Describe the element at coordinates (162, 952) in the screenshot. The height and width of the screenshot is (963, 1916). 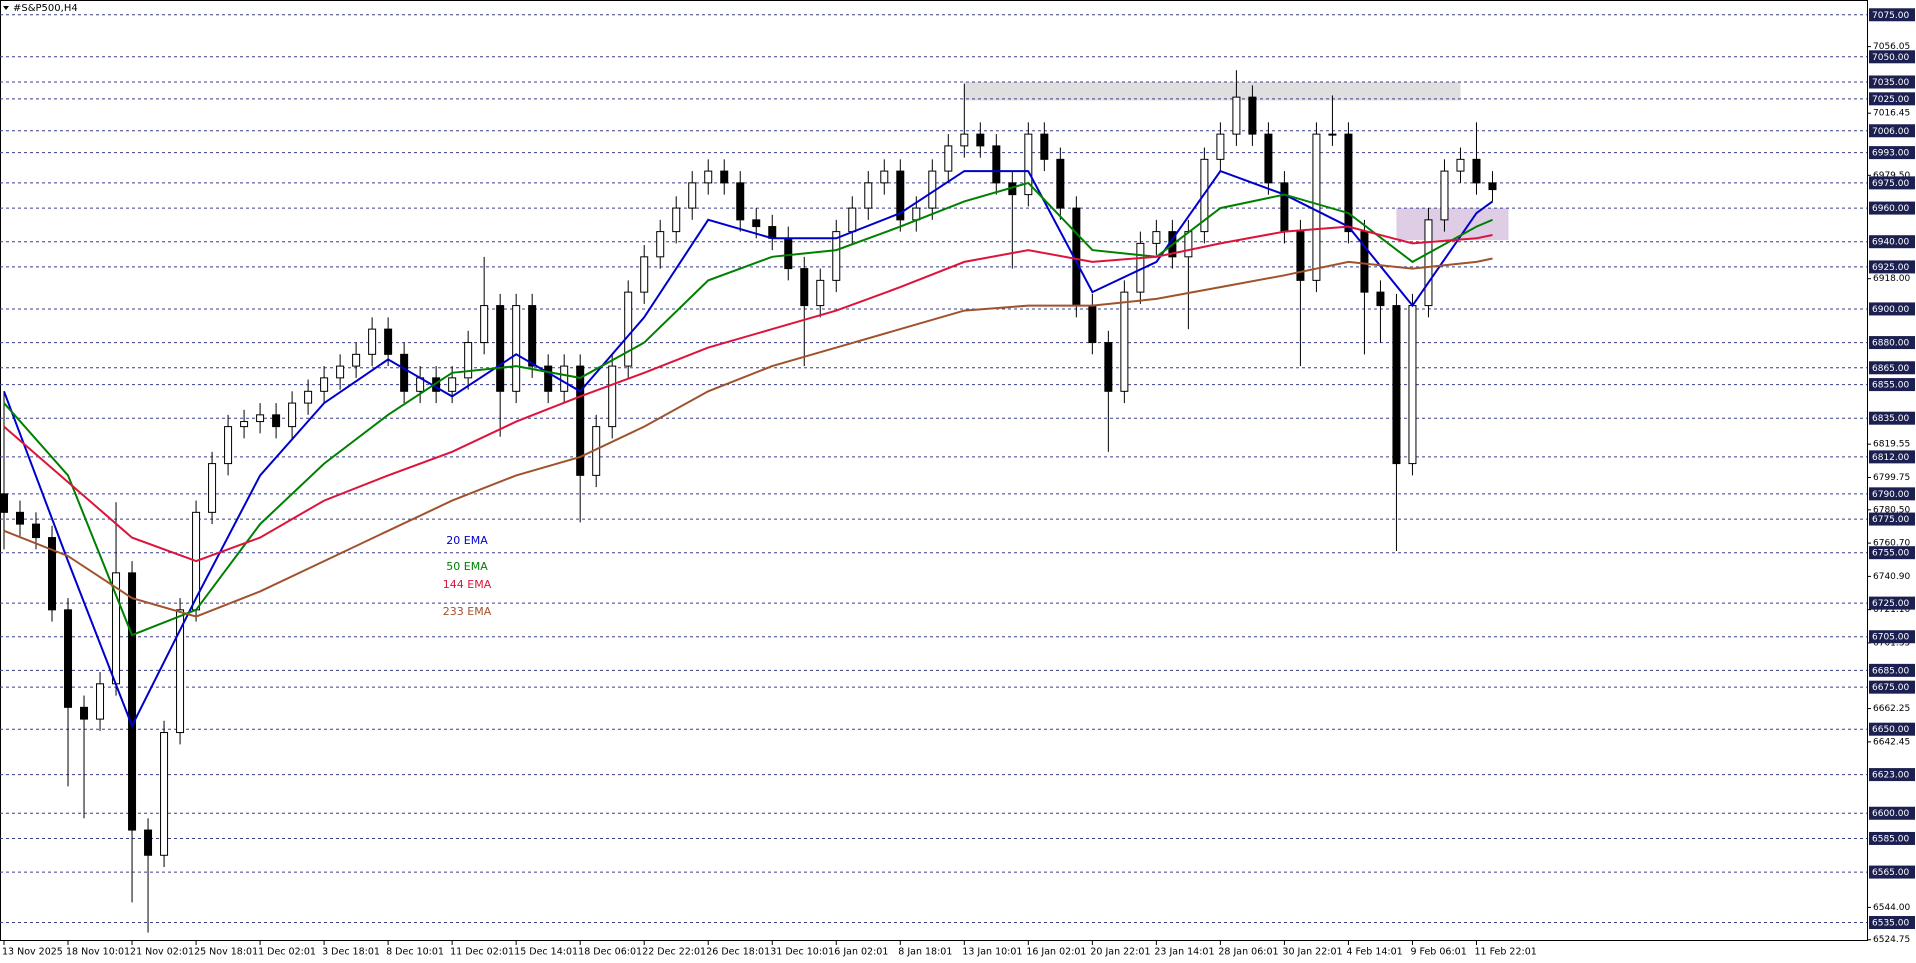
I see `x-tick-label: 21 Nov 02:01` at that location.